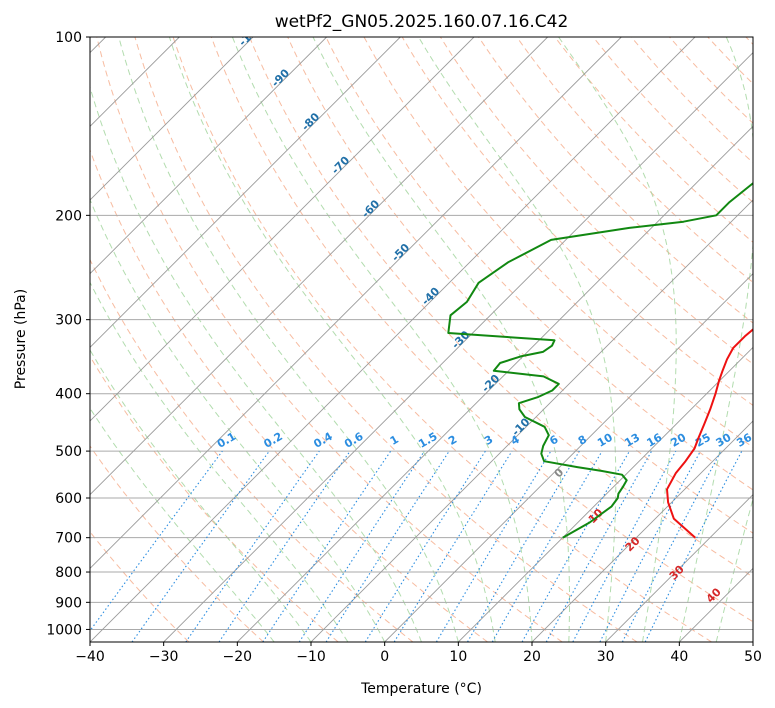  I want to click on mixing-ratio-label: 16, so click(654, 440).